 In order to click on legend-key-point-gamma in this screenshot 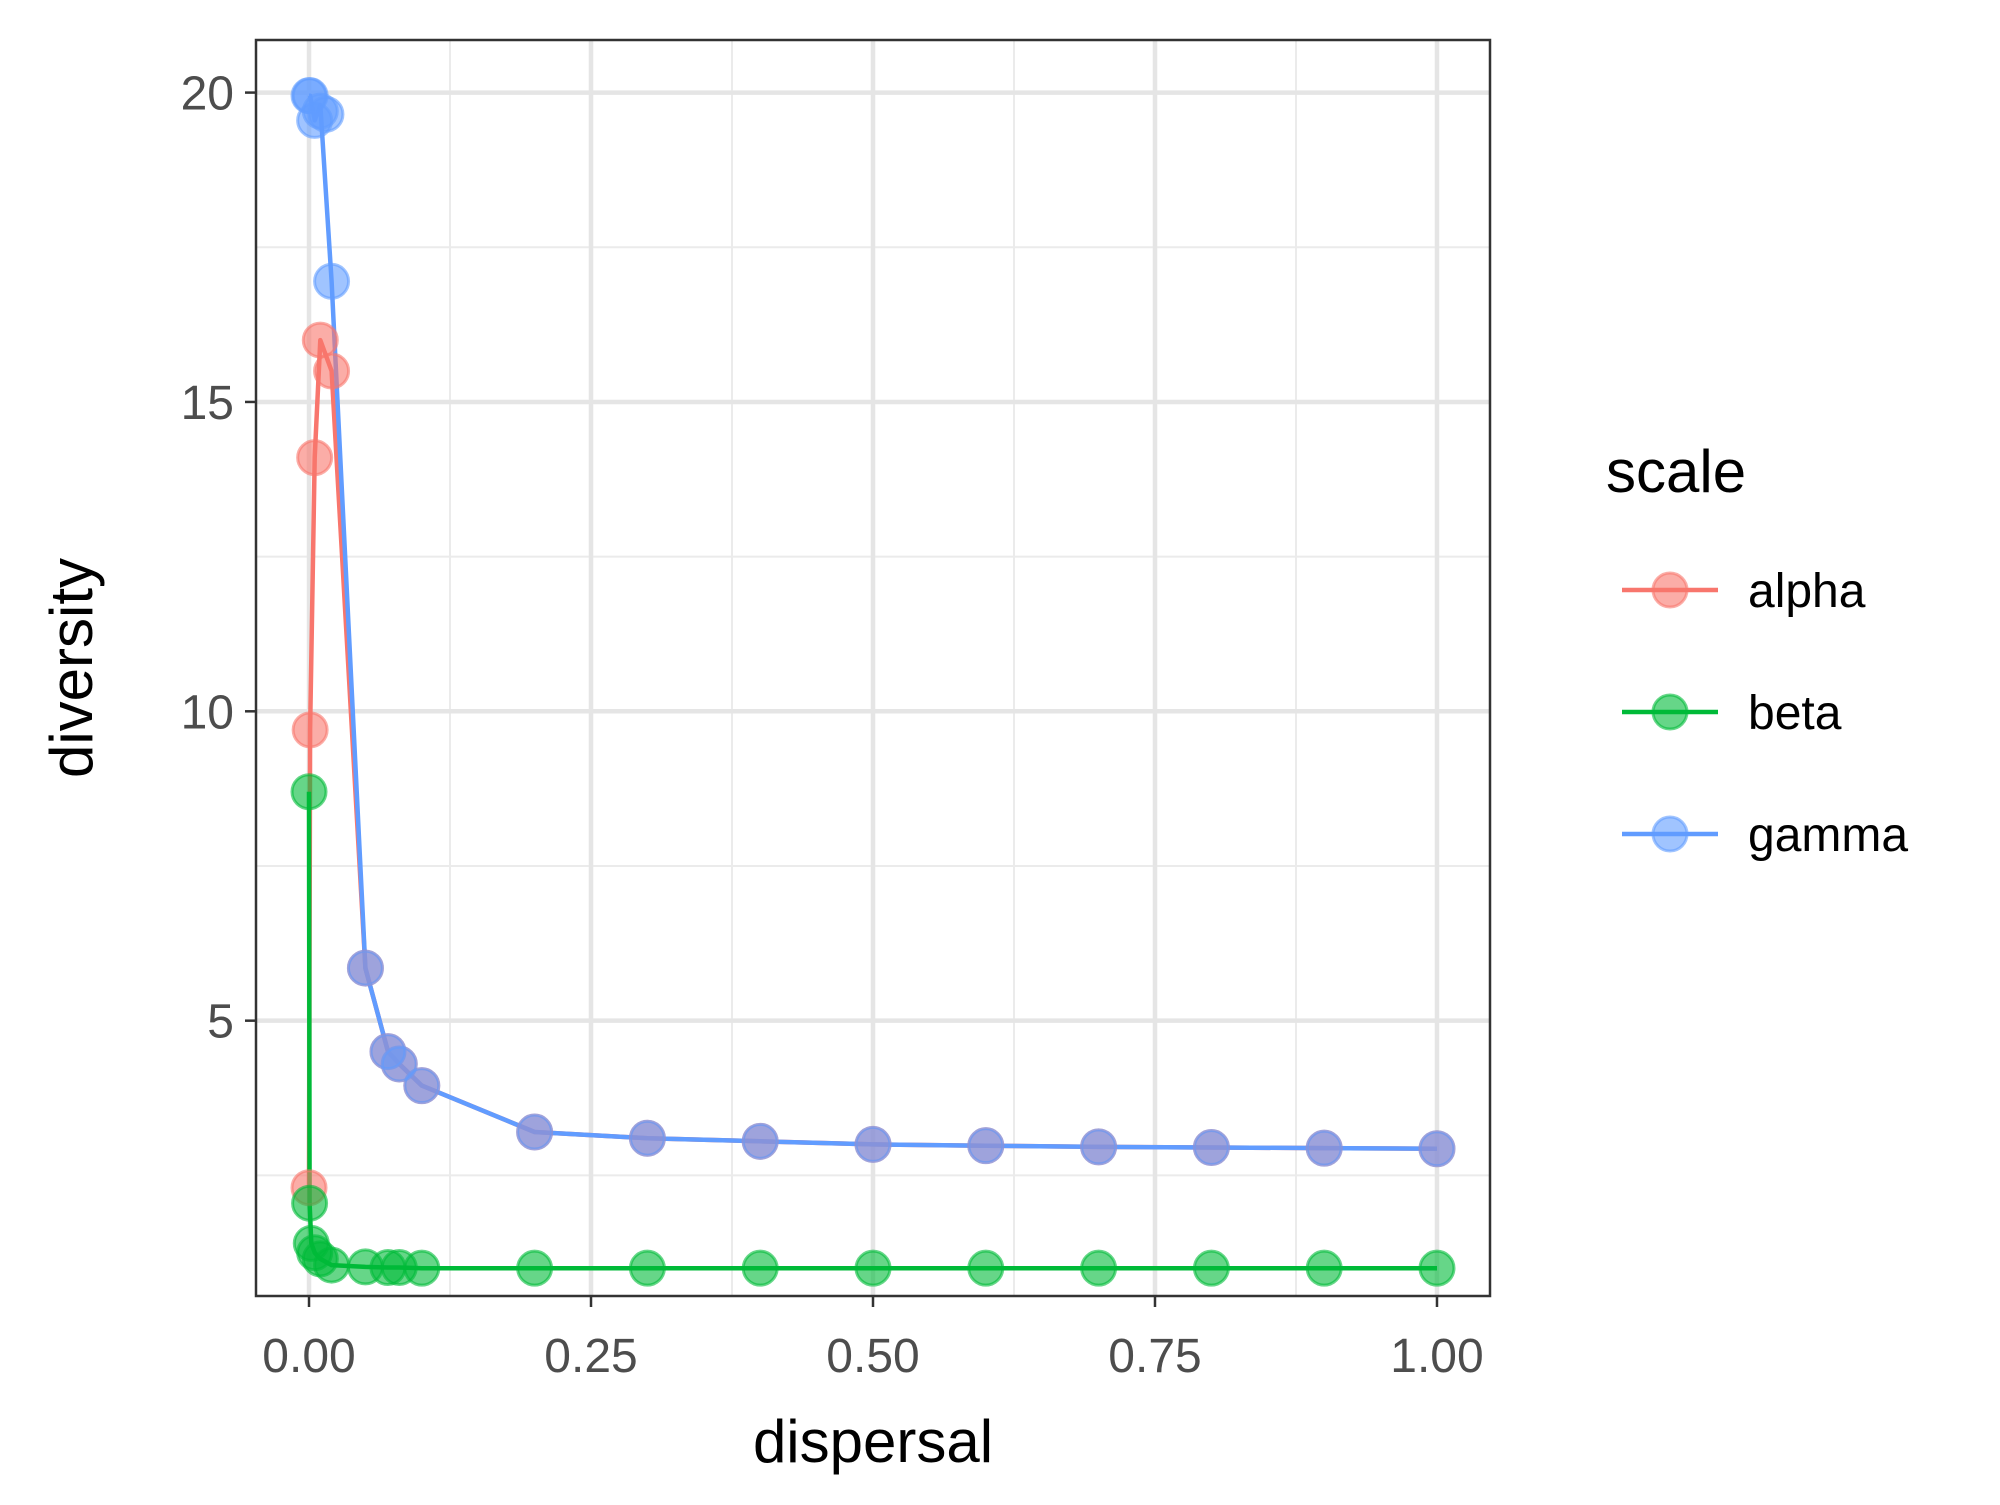, I will do `click(1670, 834)`.